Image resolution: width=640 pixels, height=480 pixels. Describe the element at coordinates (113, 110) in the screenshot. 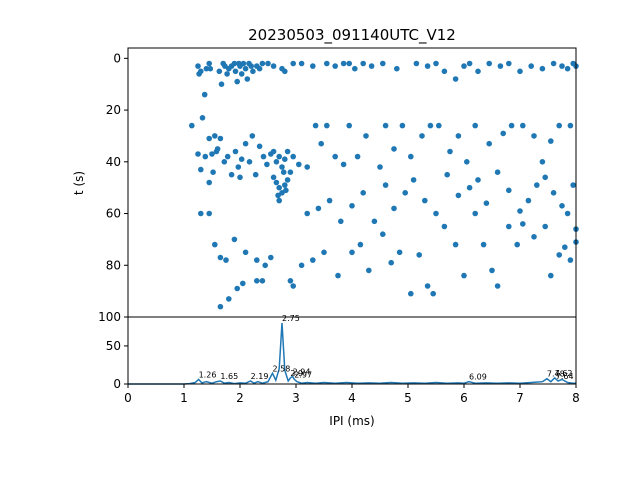

I see `raster-y-tick-label: 20` at that location.